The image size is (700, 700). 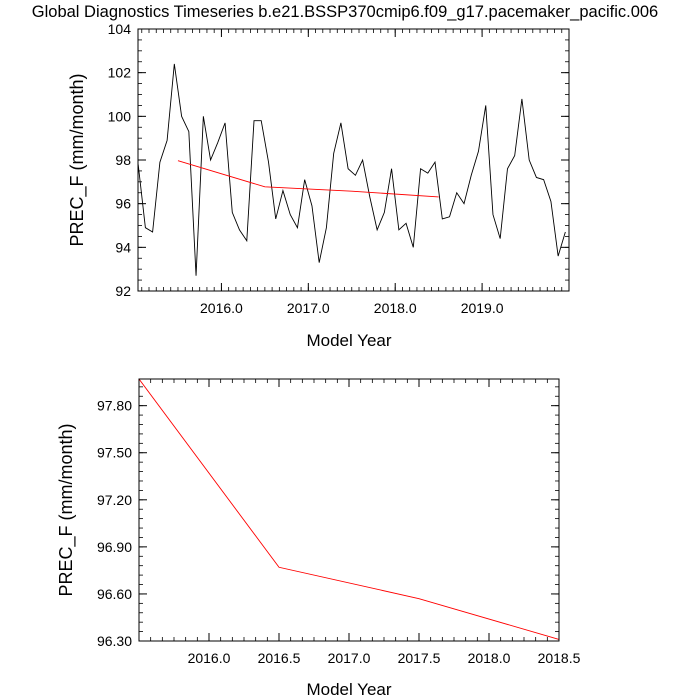 What do you see at coordinates (114, 547) in the screenshot?
I see `panel1-y-tick-label: 96.90` at bounding box center [114, 547].